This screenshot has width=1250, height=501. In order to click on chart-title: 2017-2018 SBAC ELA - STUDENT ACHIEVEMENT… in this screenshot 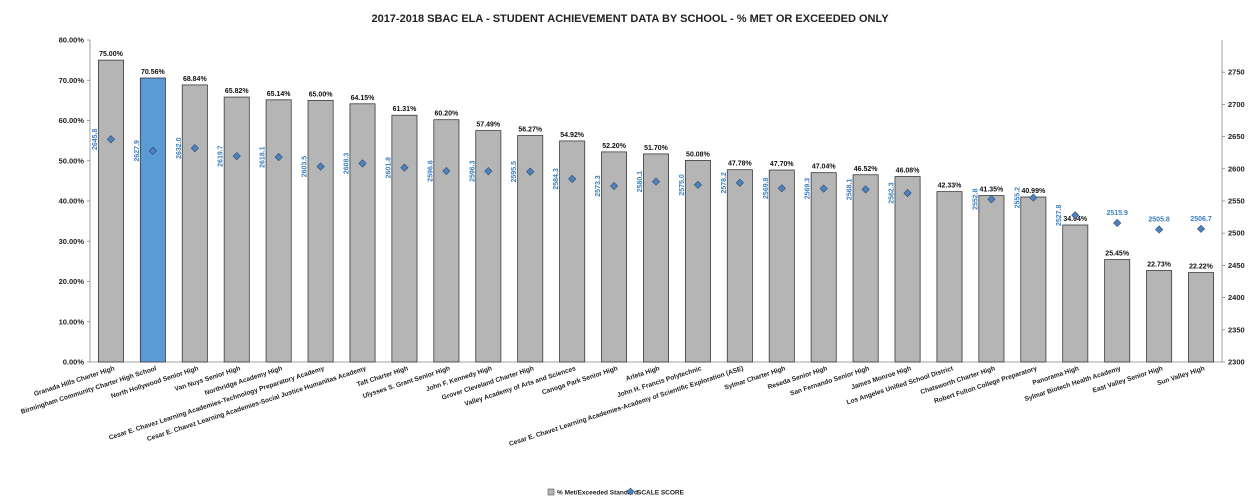, I will do `click(630, 19)`.